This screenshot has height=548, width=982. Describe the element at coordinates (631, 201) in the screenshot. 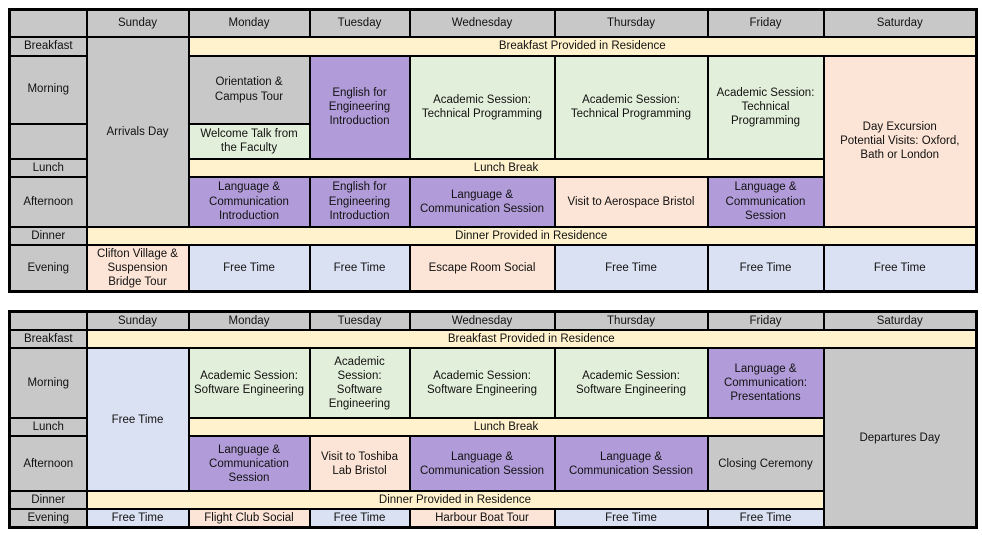

I see `week1-cell-thursday-afternoon: Visit to Aerospace Bristol` at that location.